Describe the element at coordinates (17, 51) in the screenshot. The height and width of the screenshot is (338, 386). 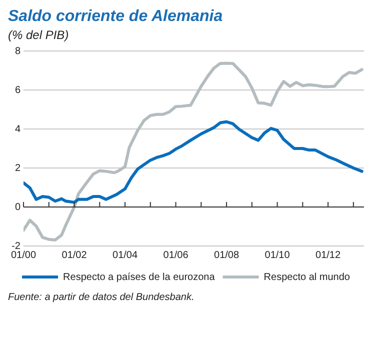
I see `y-tick-label: 8` at that location.